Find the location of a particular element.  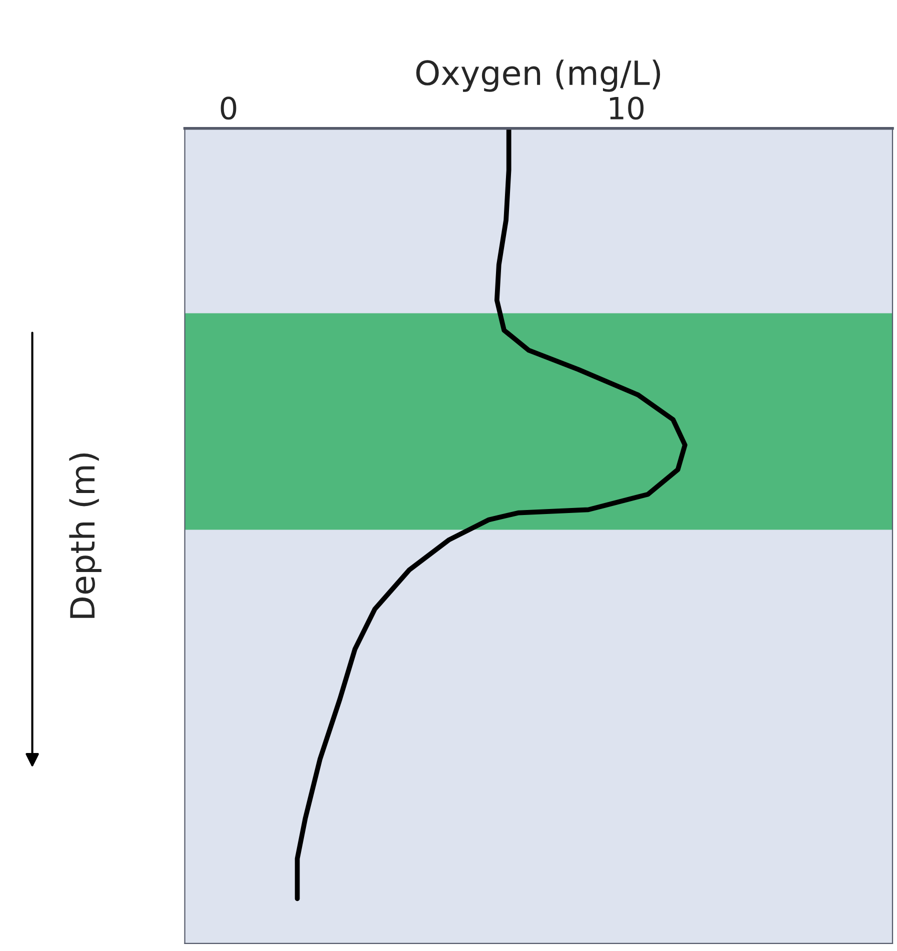

x-tick-label: 10 is located at coordinates (627, 108).